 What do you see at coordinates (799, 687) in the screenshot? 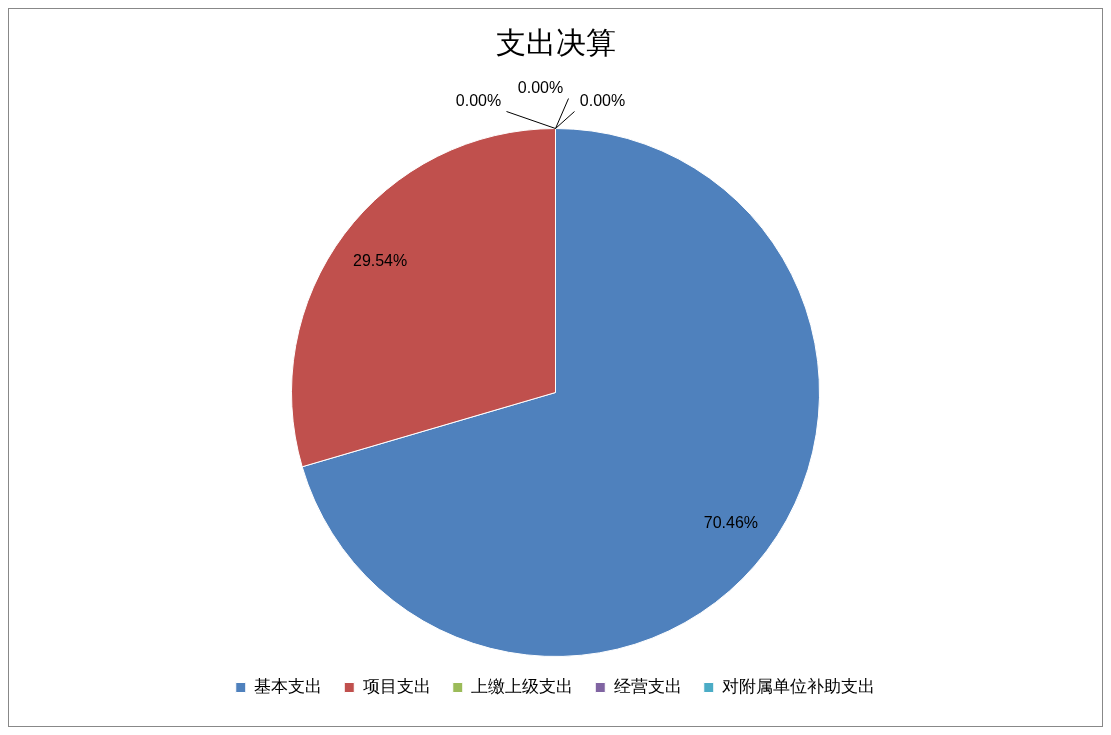
I see `legend-label: 对附属单位补助支出` at bounding box center [799, 687].